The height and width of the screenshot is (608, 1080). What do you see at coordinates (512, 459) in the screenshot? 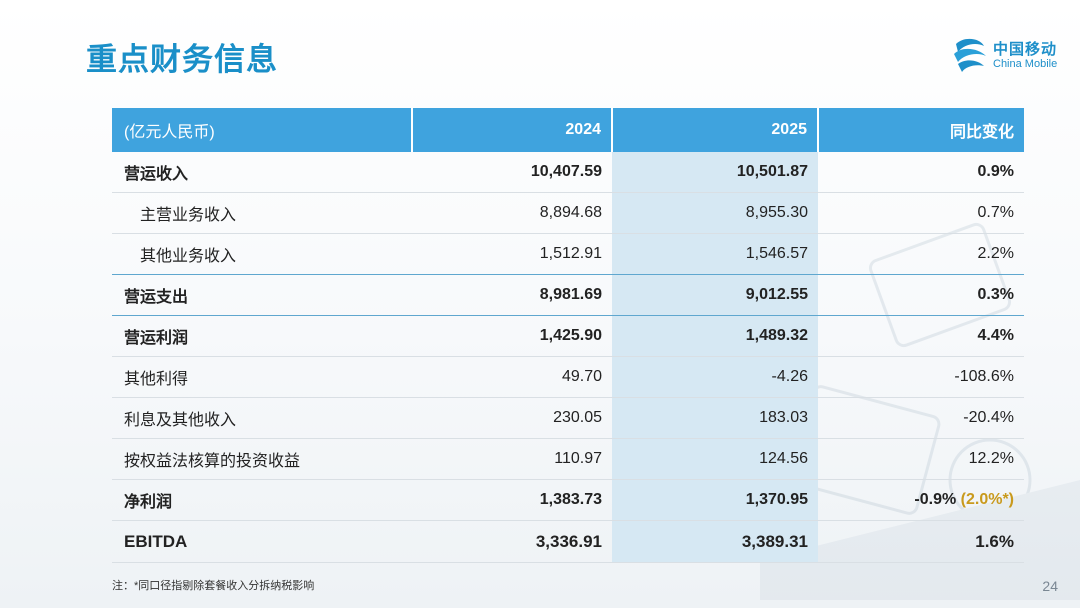
I see `value-2024: 110.97` at bounding box center [512, 459].